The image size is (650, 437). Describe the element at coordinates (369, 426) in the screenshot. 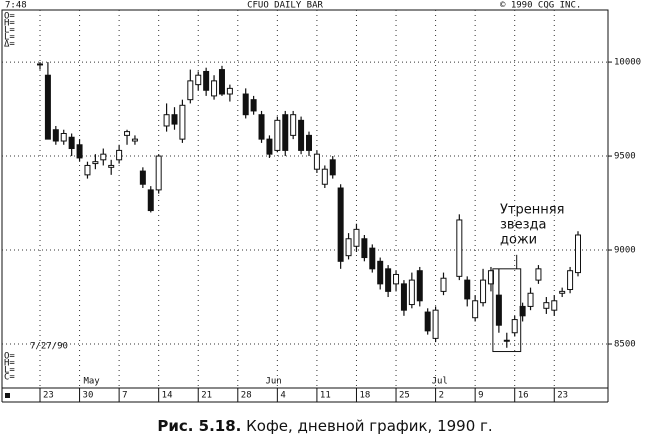

I see `caption-text: Кофе, дневной график, 1990 г.` at that location.